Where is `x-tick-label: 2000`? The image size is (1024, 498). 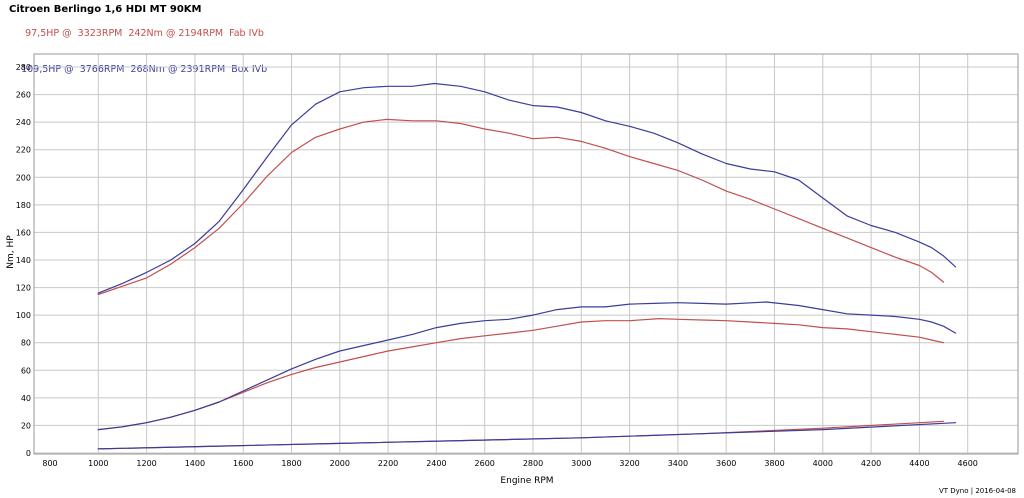
x-tick-label: 2000 is located at coordinates (340, 463).